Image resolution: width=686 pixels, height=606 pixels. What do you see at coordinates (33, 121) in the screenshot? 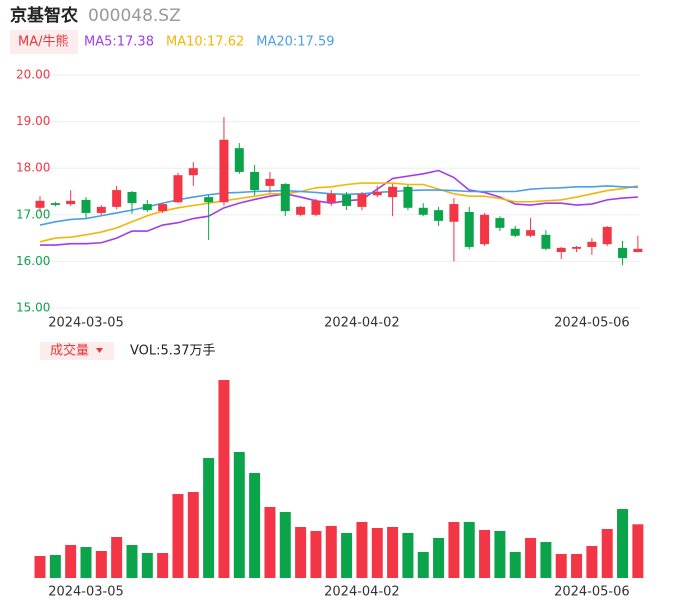
I see `y-tick-label: 19.00` at bounding box center [33, 121].